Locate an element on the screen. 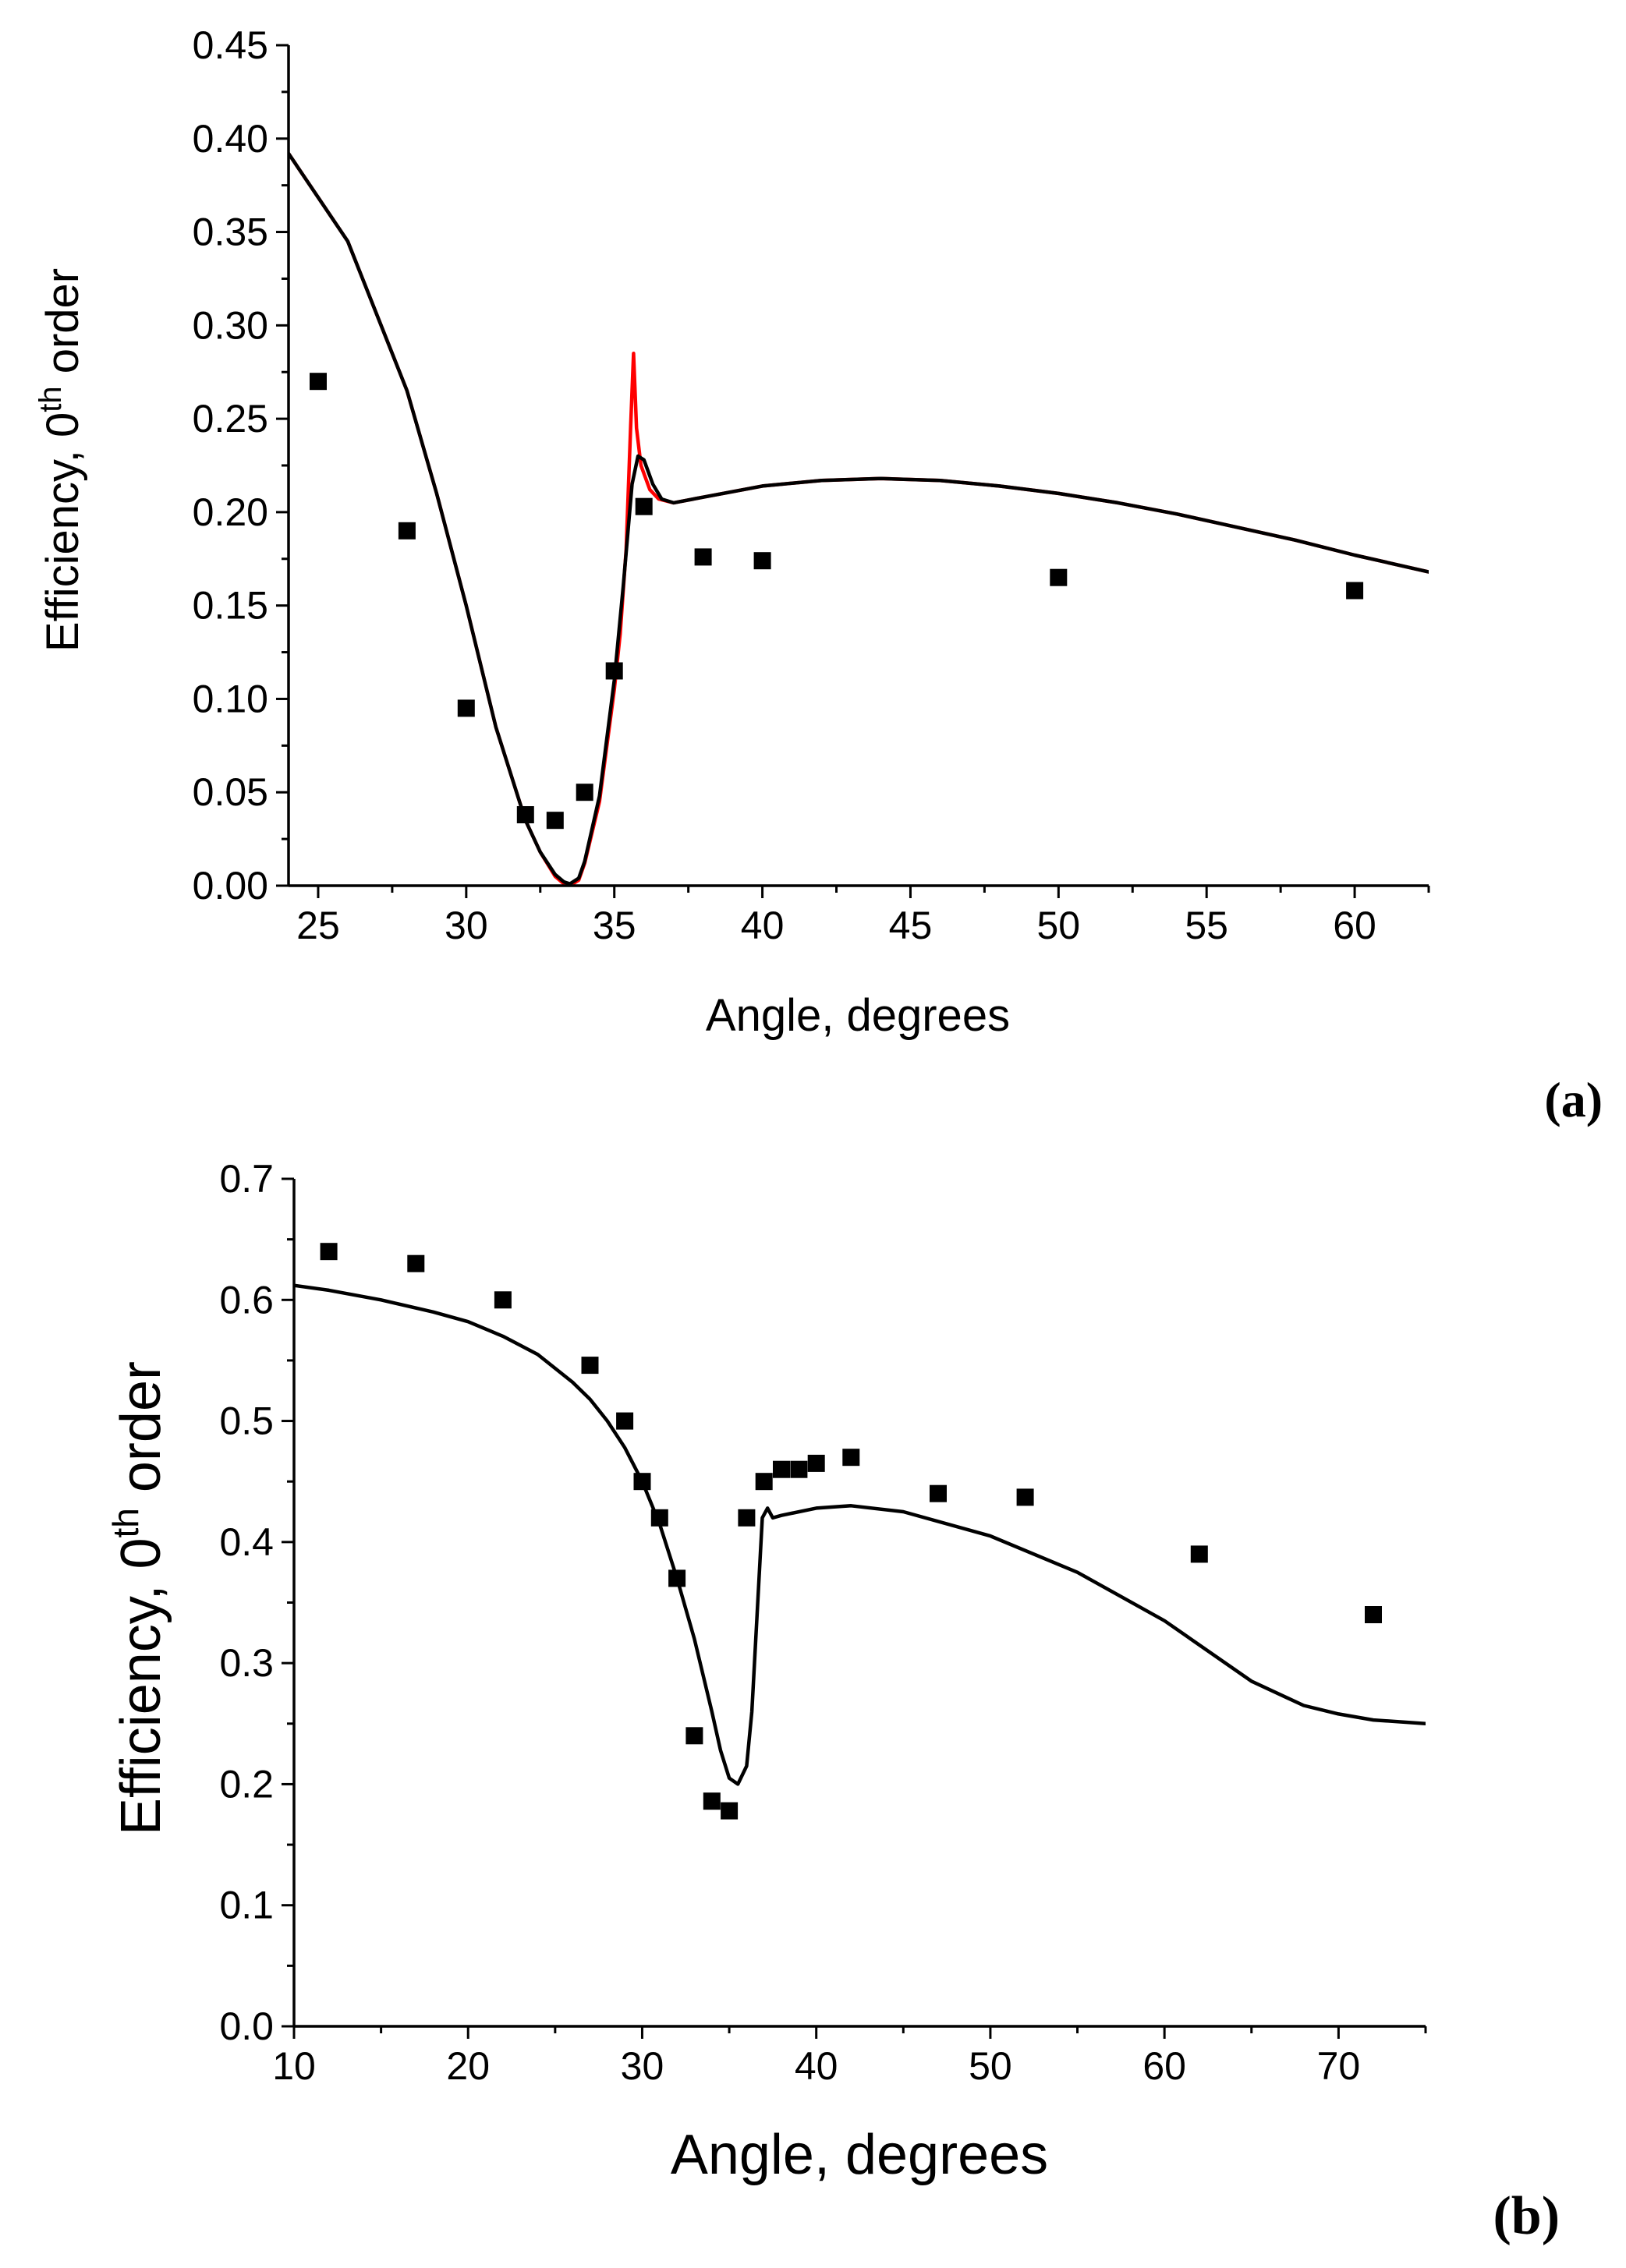 This screenshot has width=1626, height=2268. y-tick-label: 0.30 is located at coordinates (231, 325).